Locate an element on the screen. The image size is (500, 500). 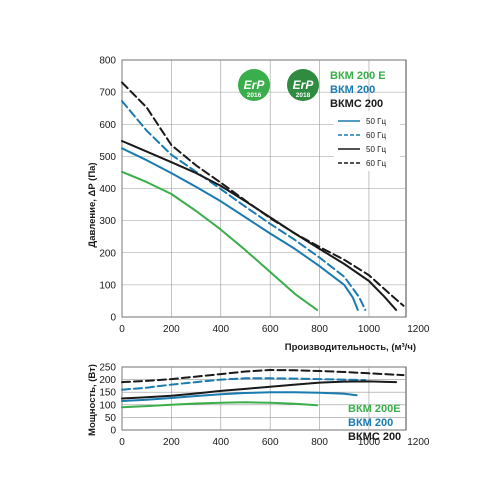
erp-2018-badge-text: ErP is located at coordinates (304, 85).